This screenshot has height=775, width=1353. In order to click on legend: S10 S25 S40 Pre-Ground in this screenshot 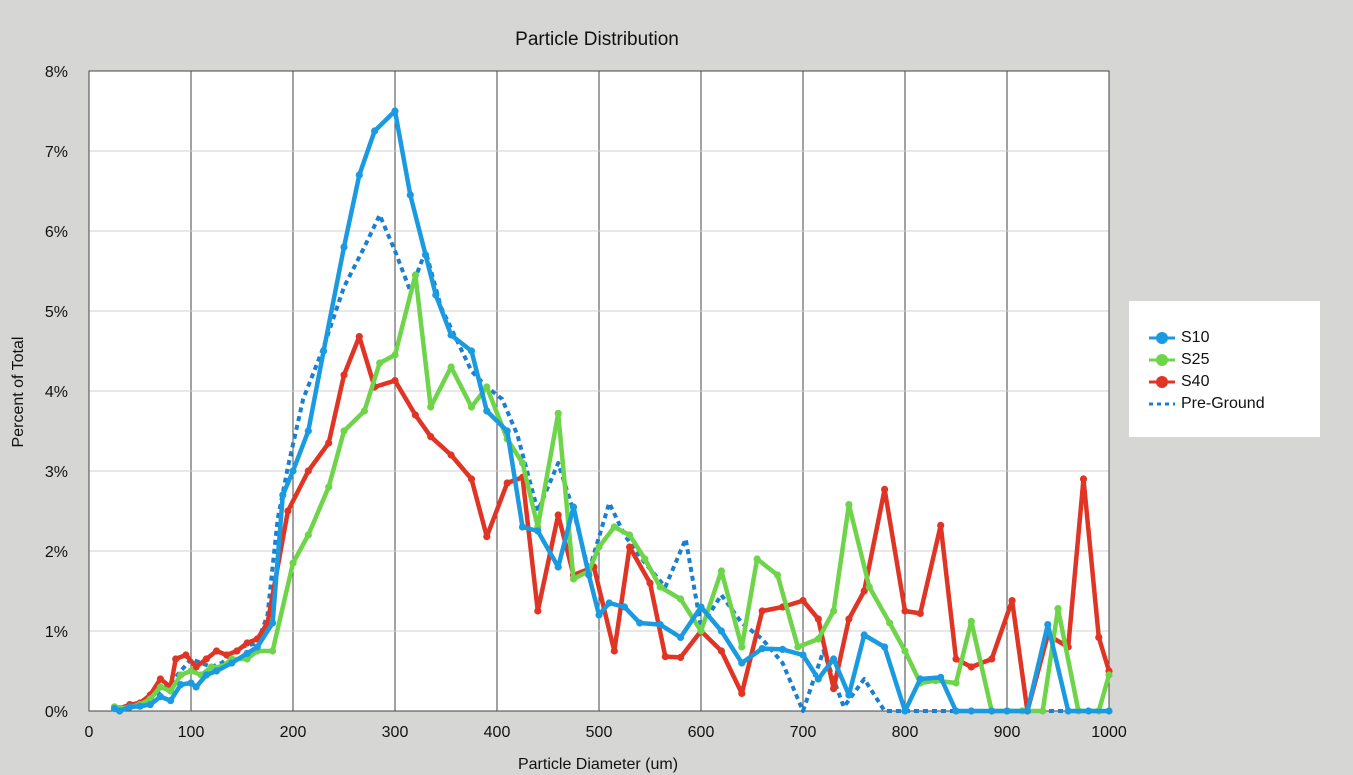, I will do `click(1224, 369)`.